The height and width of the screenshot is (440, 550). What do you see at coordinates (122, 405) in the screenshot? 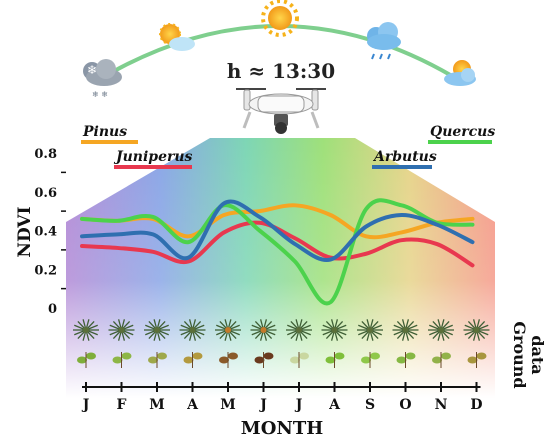
I see `x-tick-label: F` at bounding box center [122, 405].